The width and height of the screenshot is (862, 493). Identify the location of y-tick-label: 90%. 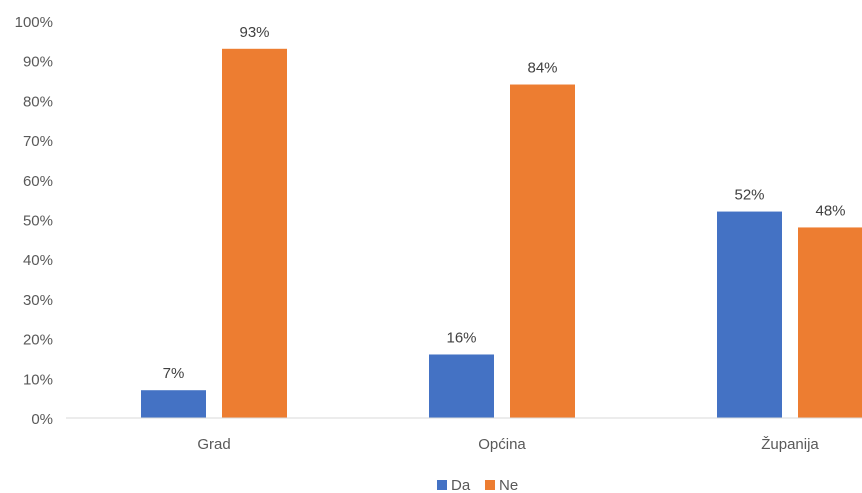
(38, 62).